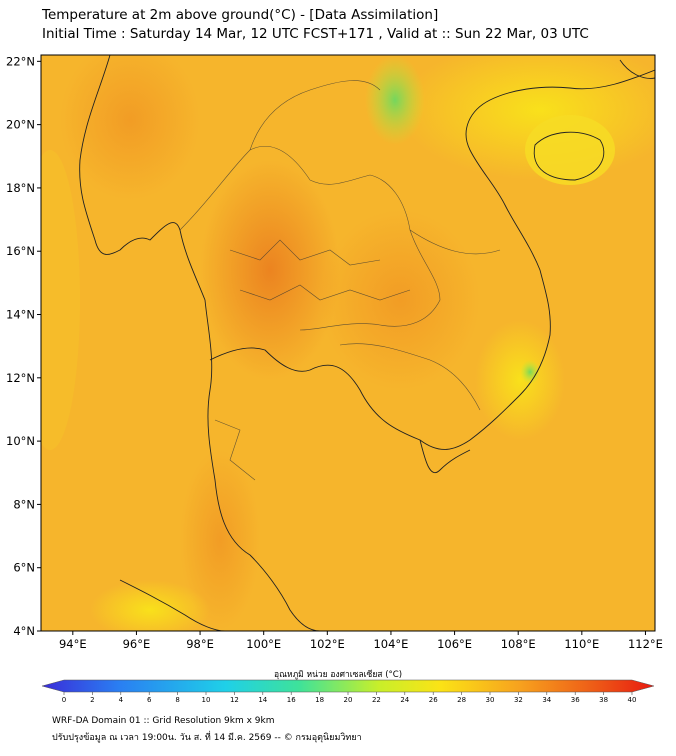  Describe the element at coordinates (206, 700) in the screenshot. I see `colorbar-tick-label: 10` at that location.